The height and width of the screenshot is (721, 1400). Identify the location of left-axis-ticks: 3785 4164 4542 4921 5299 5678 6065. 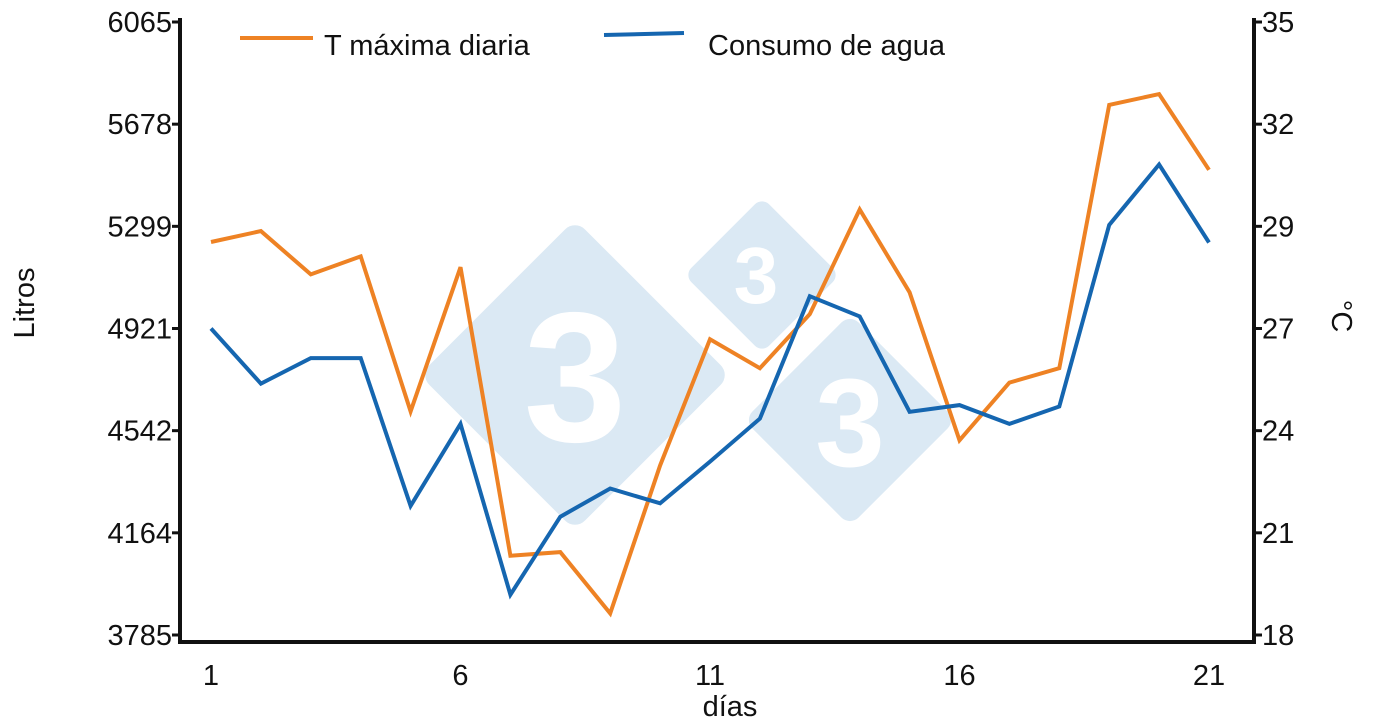
(143, 329).